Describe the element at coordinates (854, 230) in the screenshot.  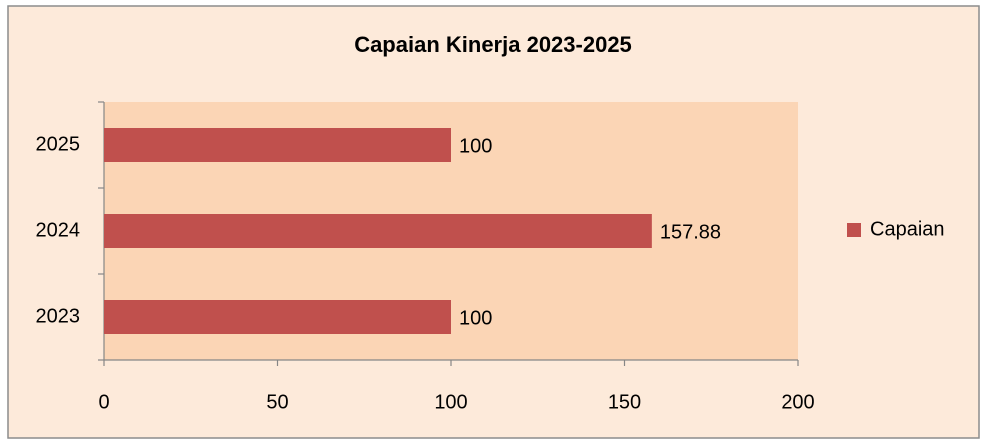
I see `legend-swatch` at that location.